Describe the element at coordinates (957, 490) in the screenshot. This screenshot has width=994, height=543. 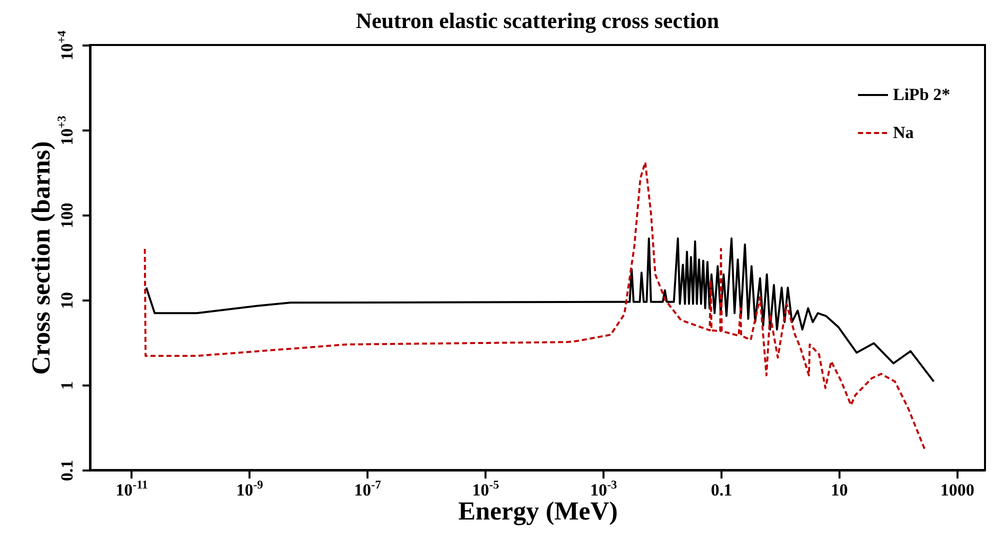
I see `x-tick-label: 1000` at that location.